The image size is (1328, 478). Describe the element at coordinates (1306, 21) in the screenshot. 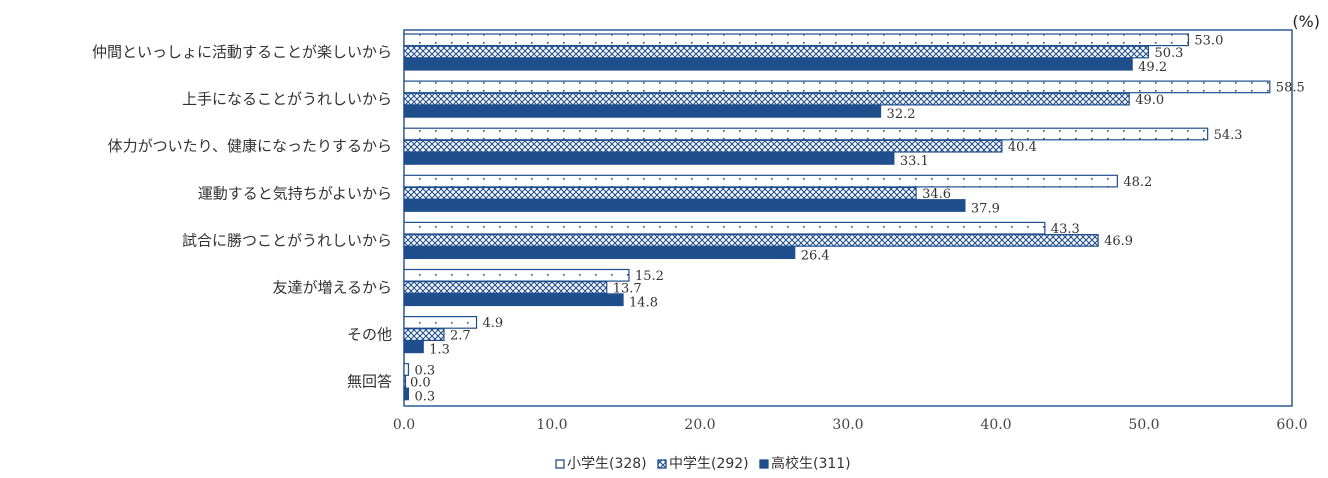

I see `unit-label: (%)` at that location.